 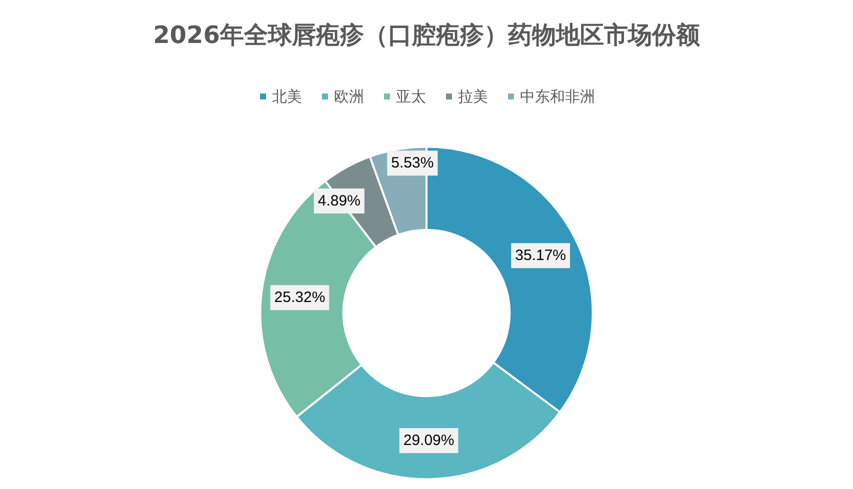 What do you see at coordinates (411, 97) in the screenshot?
I see `legend-label: 亚太` at bounding box center [411, 97].